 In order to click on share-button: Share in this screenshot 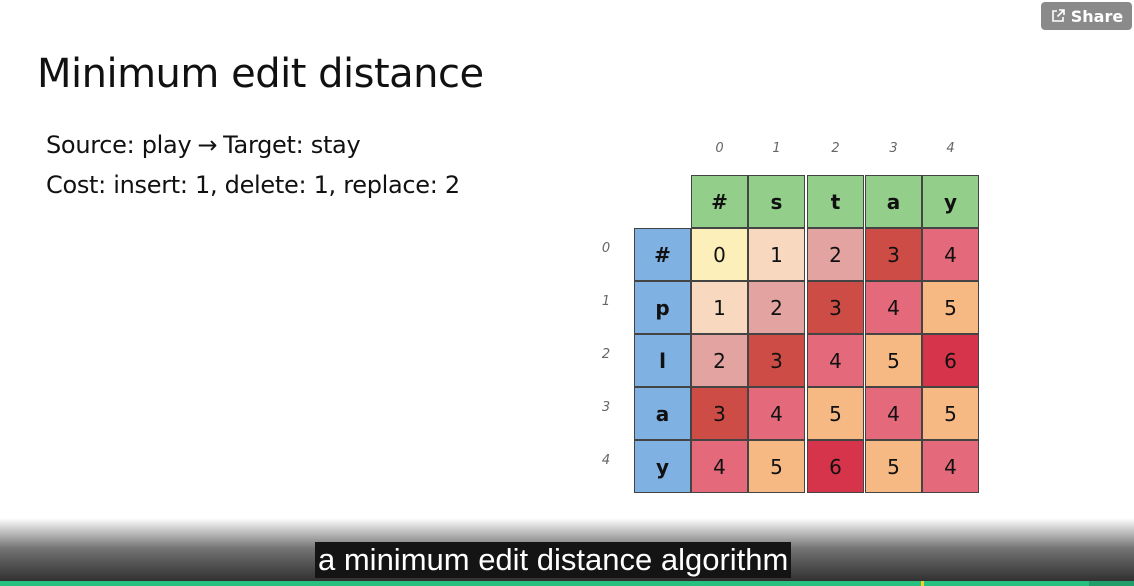, I will do `click(1086, 16)`.